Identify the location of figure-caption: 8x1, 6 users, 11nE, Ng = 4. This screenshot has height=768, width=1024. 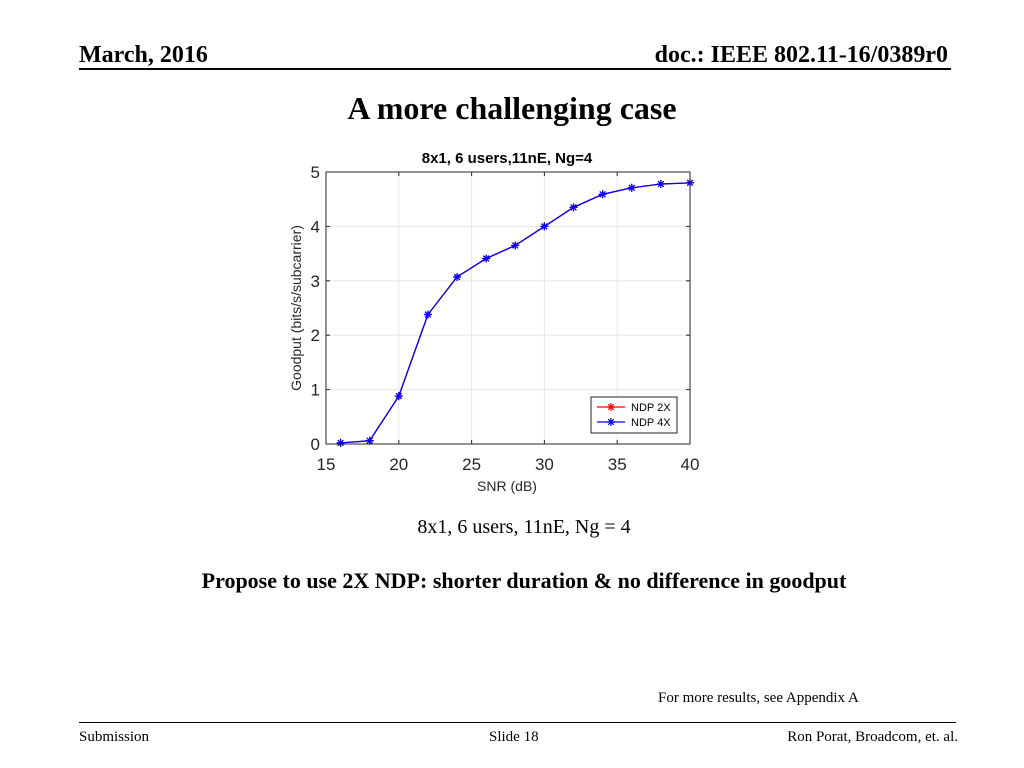
(524, 527).